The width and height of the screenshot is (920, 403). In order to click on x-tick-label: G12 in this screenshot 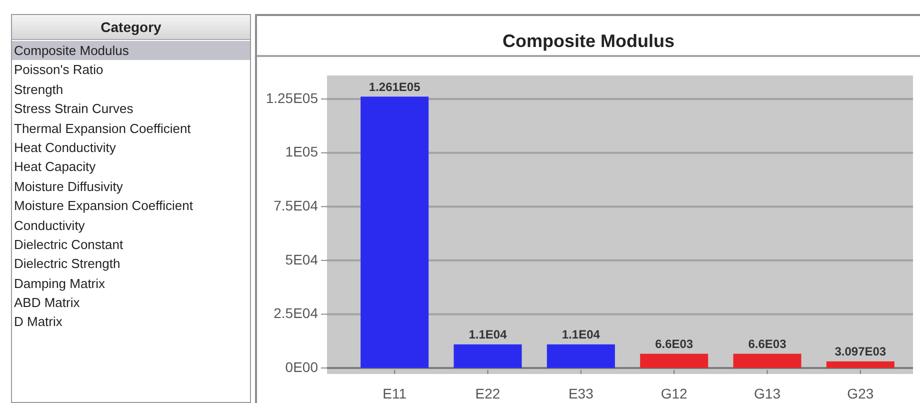, I will do `click(674, 393)`.